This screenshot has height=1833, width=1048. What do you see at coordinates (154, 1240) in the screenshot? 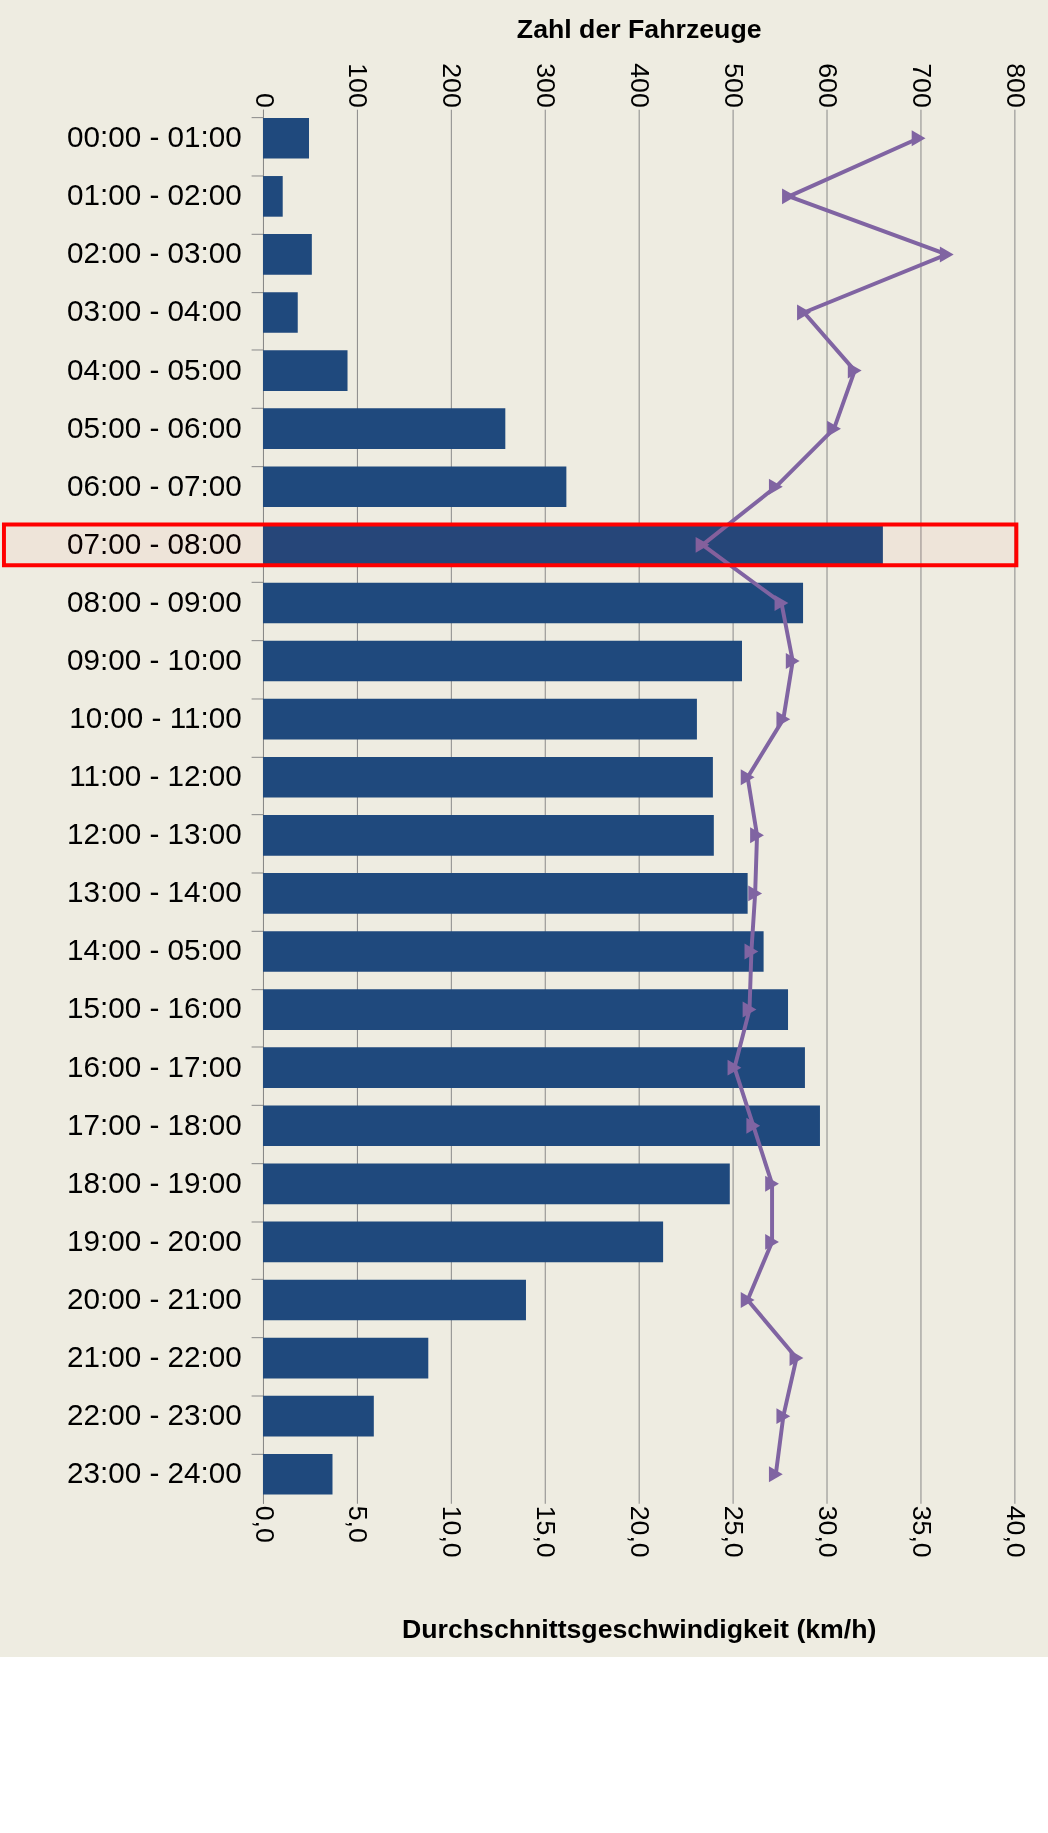
I see `y-tick-label: 19:00 - 20:00` at bounding box center [154, 1240].